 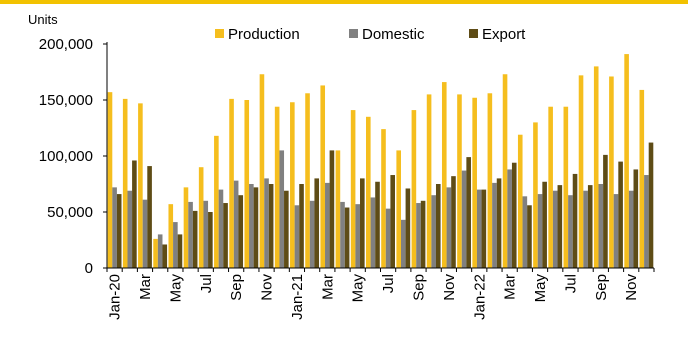 What do you see at coordinates (219, 33) in the screenshot?
I see `legend-swatch-production` at bounding box center [219, 33].